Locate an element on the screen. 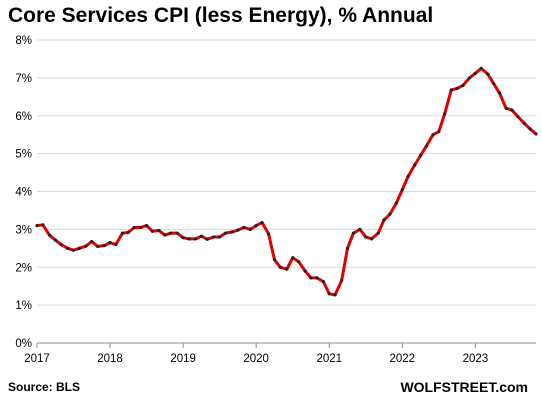  y-tick-label: 0% is located at coordinates (23, 344).